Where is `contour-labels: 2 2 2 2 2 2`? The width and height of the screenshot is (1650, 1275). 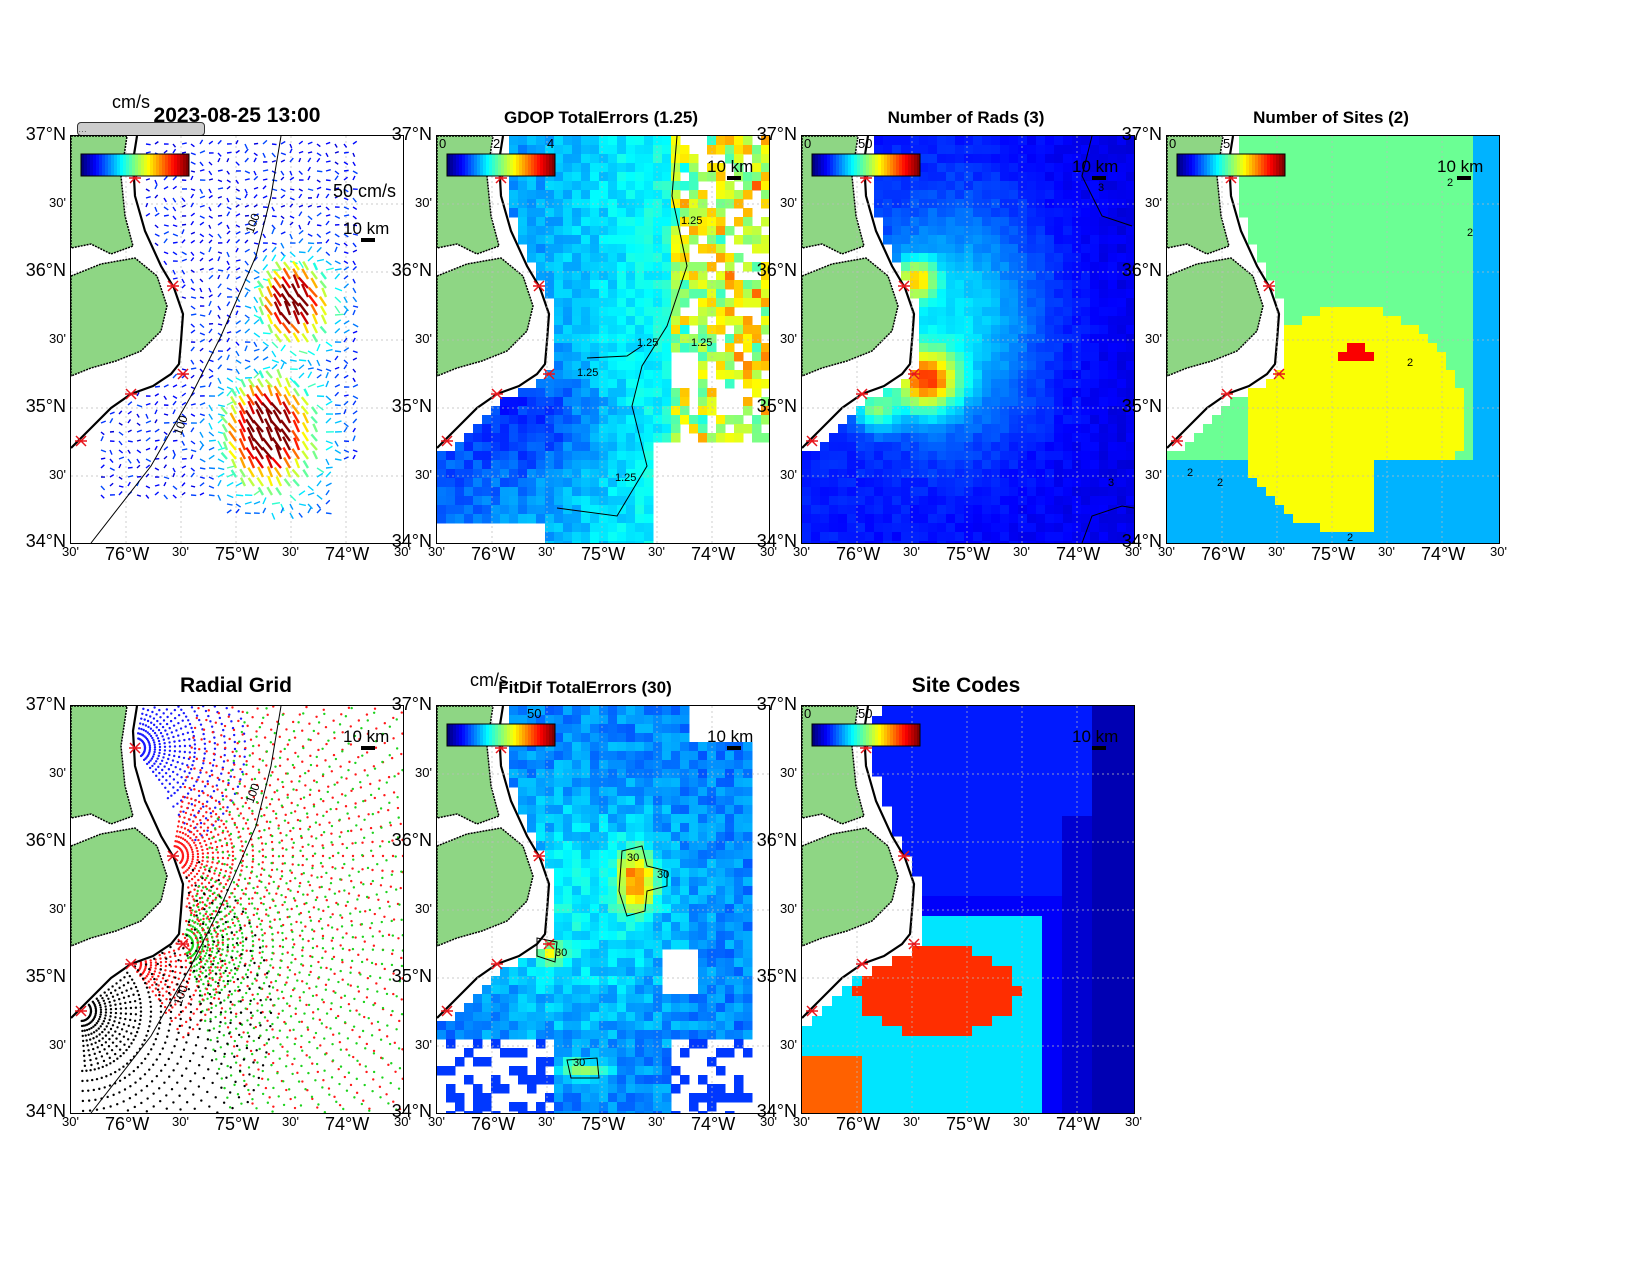
contour-labels: 2 2 2 2 2 2 is located at coordinates (1330, 360).